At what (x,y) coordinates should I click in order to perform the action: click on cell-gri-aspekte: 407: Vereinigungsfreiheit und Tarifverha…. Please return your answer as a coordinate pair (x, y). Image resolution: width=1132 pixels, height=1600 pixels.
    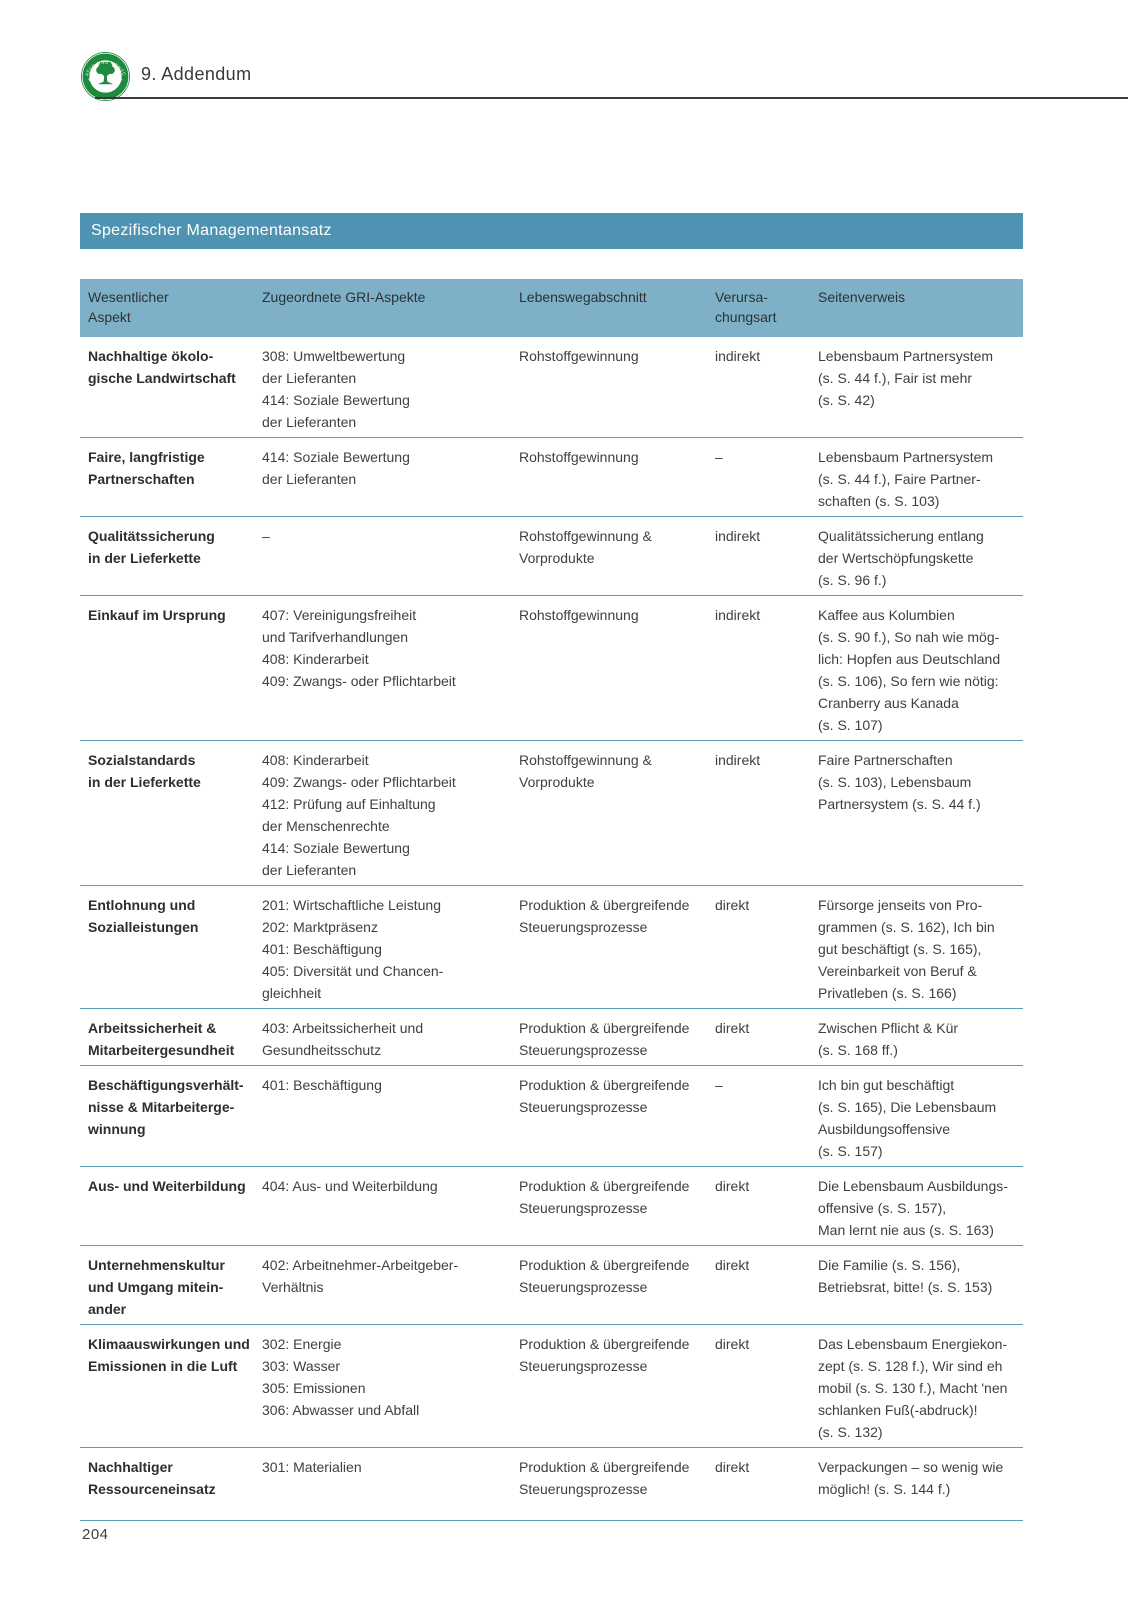
    Looking at the image, I should click on (359, 648).